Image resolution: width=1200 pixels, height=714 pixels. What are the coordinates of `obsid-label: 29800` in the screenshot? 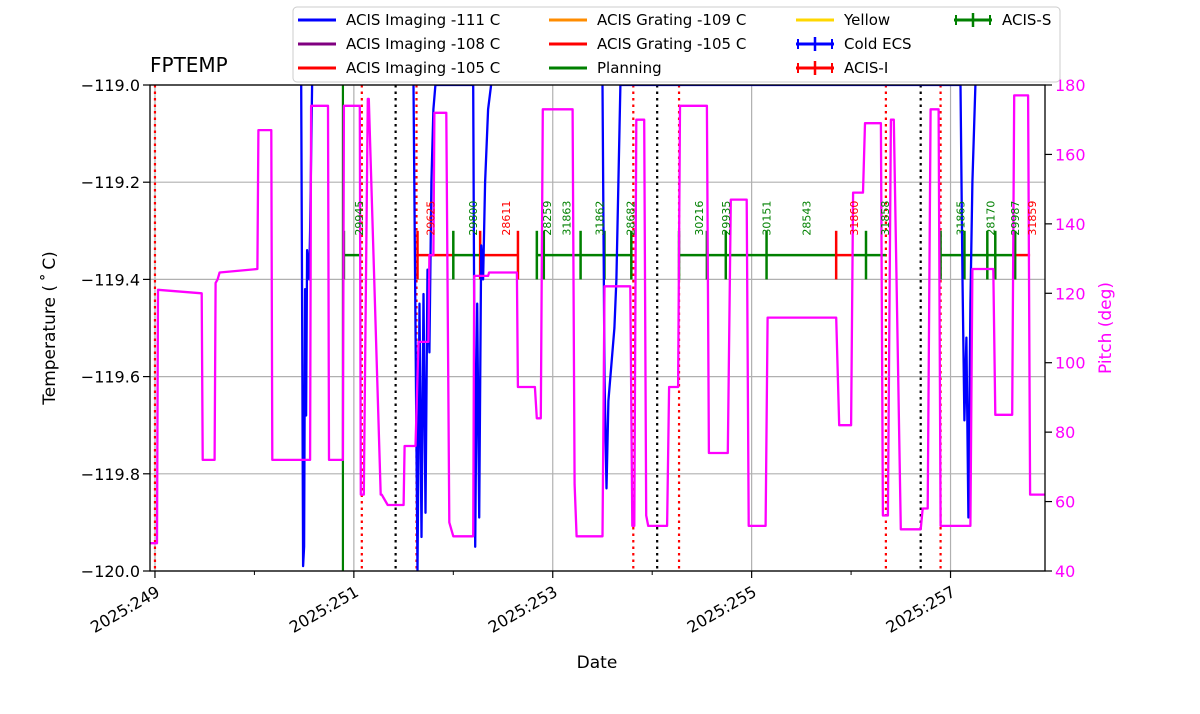 It's located at (473, 218).